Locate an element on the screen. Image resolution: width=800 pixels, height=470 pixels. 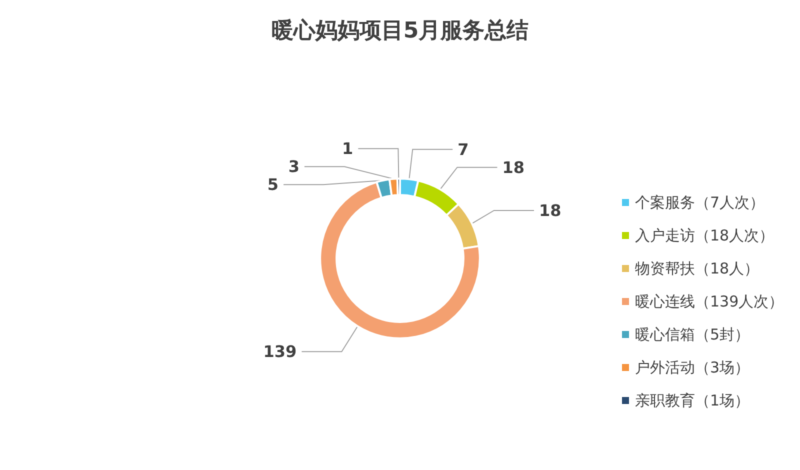
legend-label: 入户走访（18人次） is located at coordinates (704, 235).